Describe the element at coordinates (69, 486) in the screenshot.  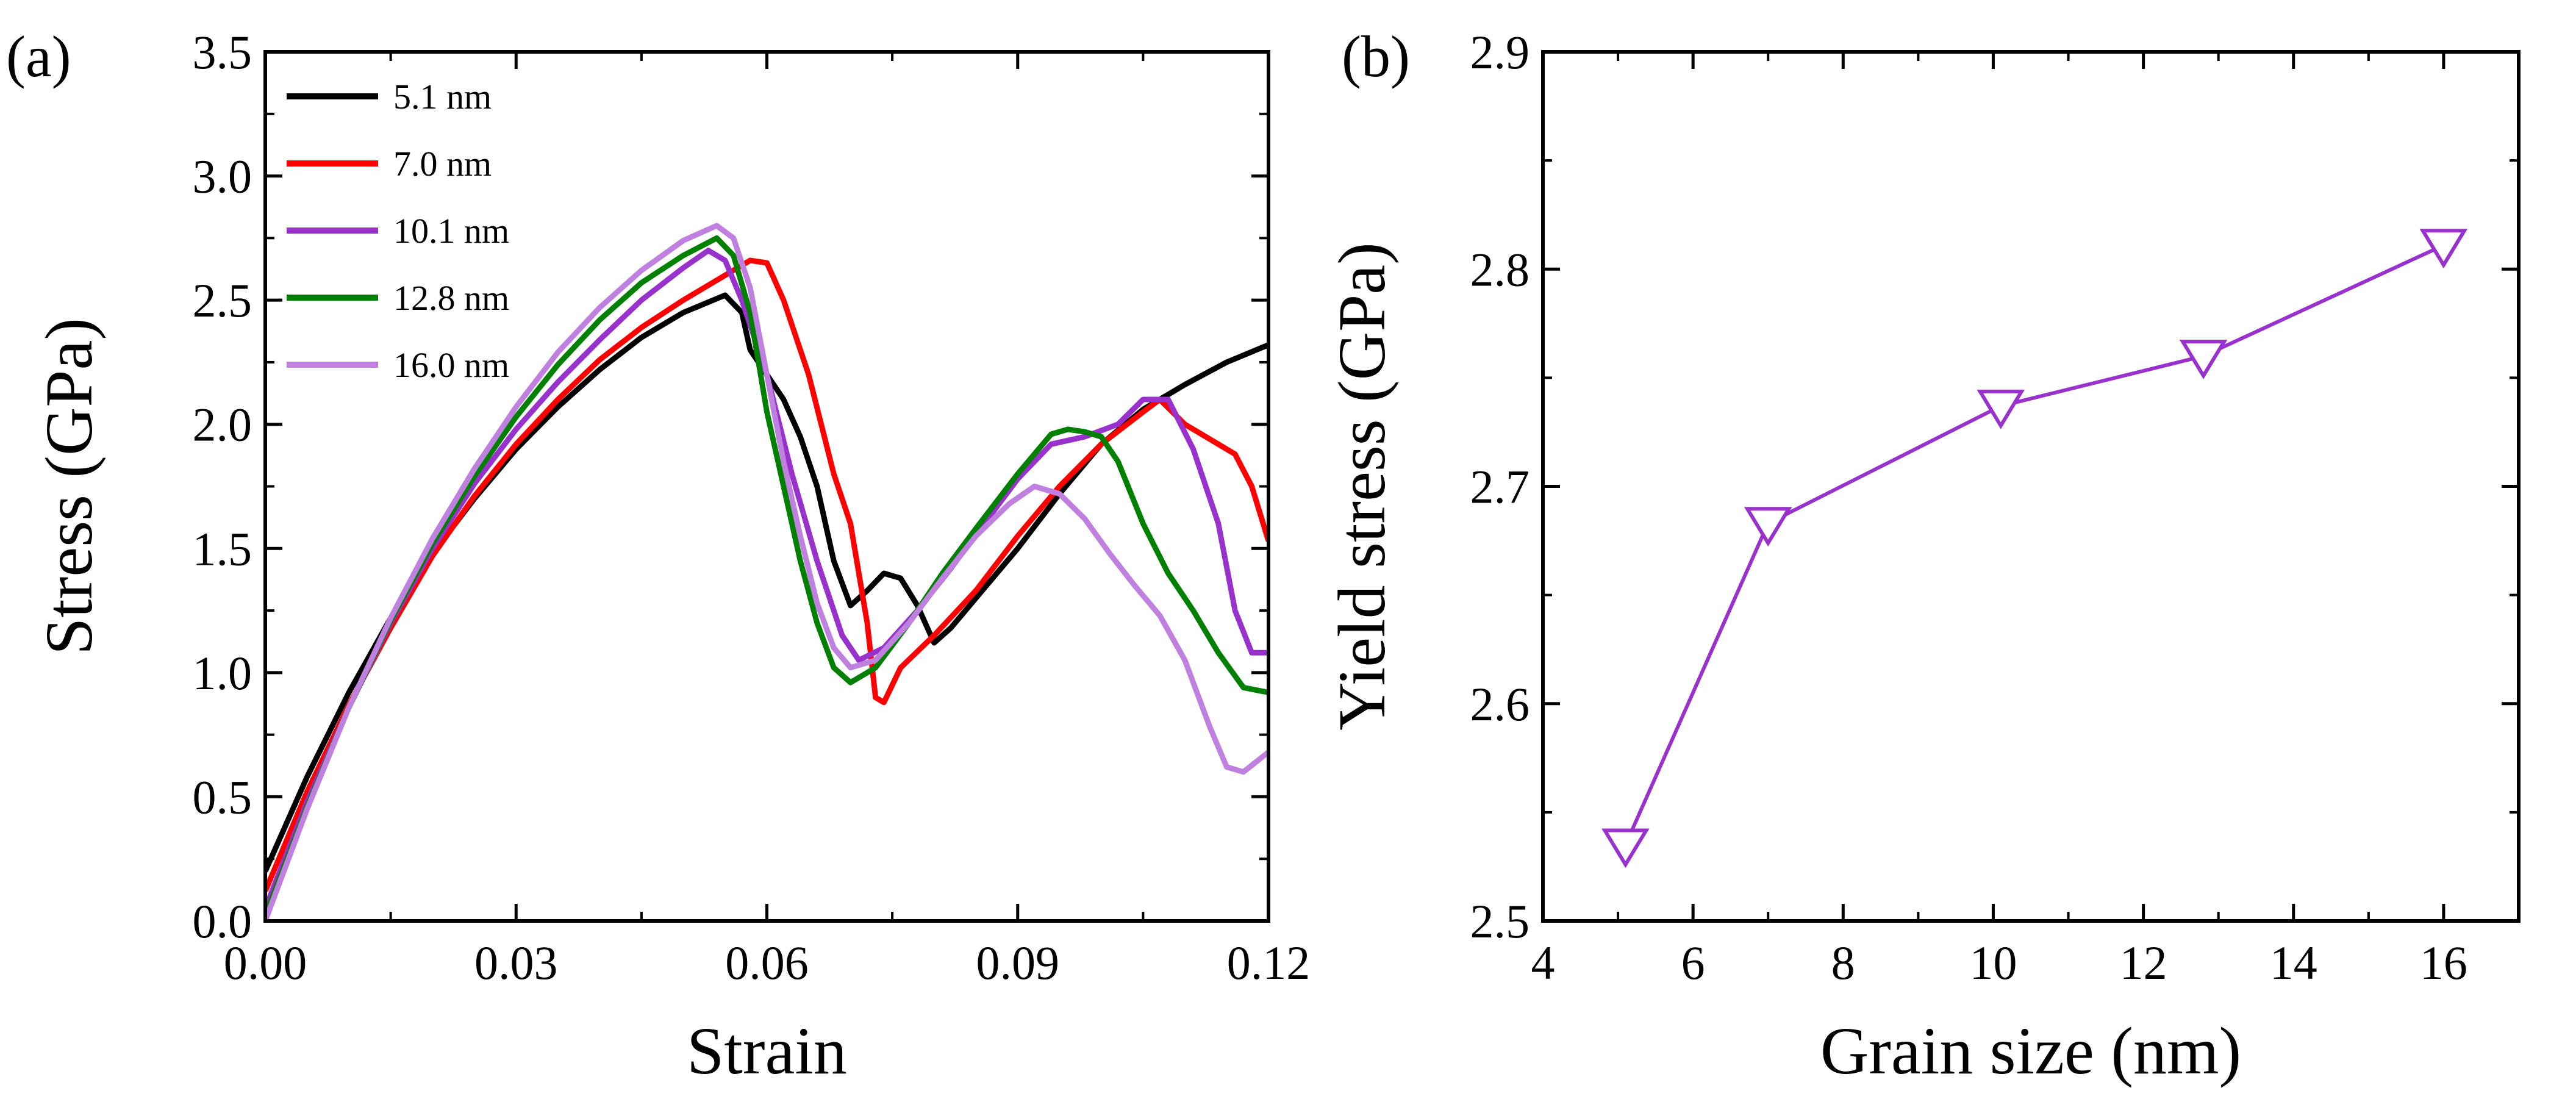
I see `panel-a-y-axis-title: Stress (GPa)` at that location.